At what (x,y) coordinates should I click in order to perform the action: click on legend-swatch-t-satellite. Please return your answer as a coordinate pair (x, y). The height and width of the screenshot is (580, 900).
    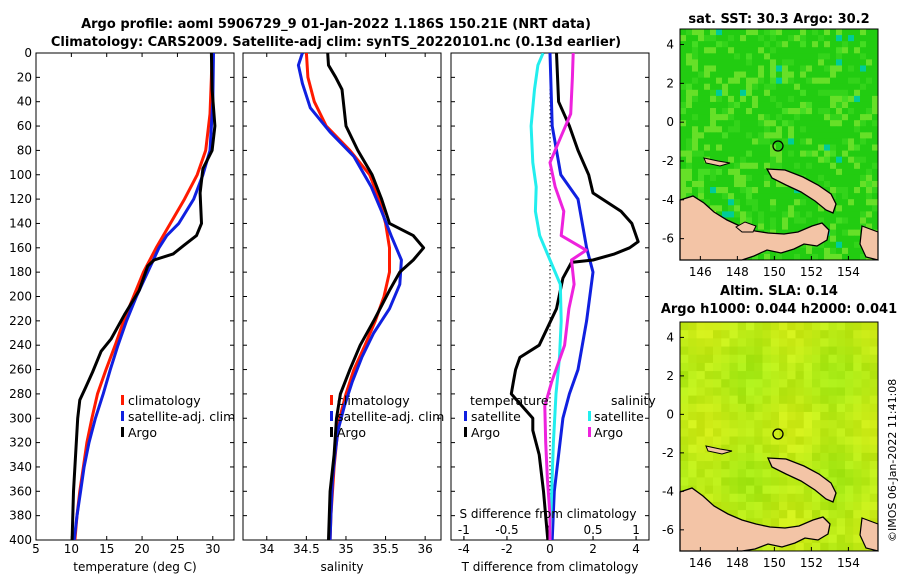
    Looking at the image, I should click on (465, 416).